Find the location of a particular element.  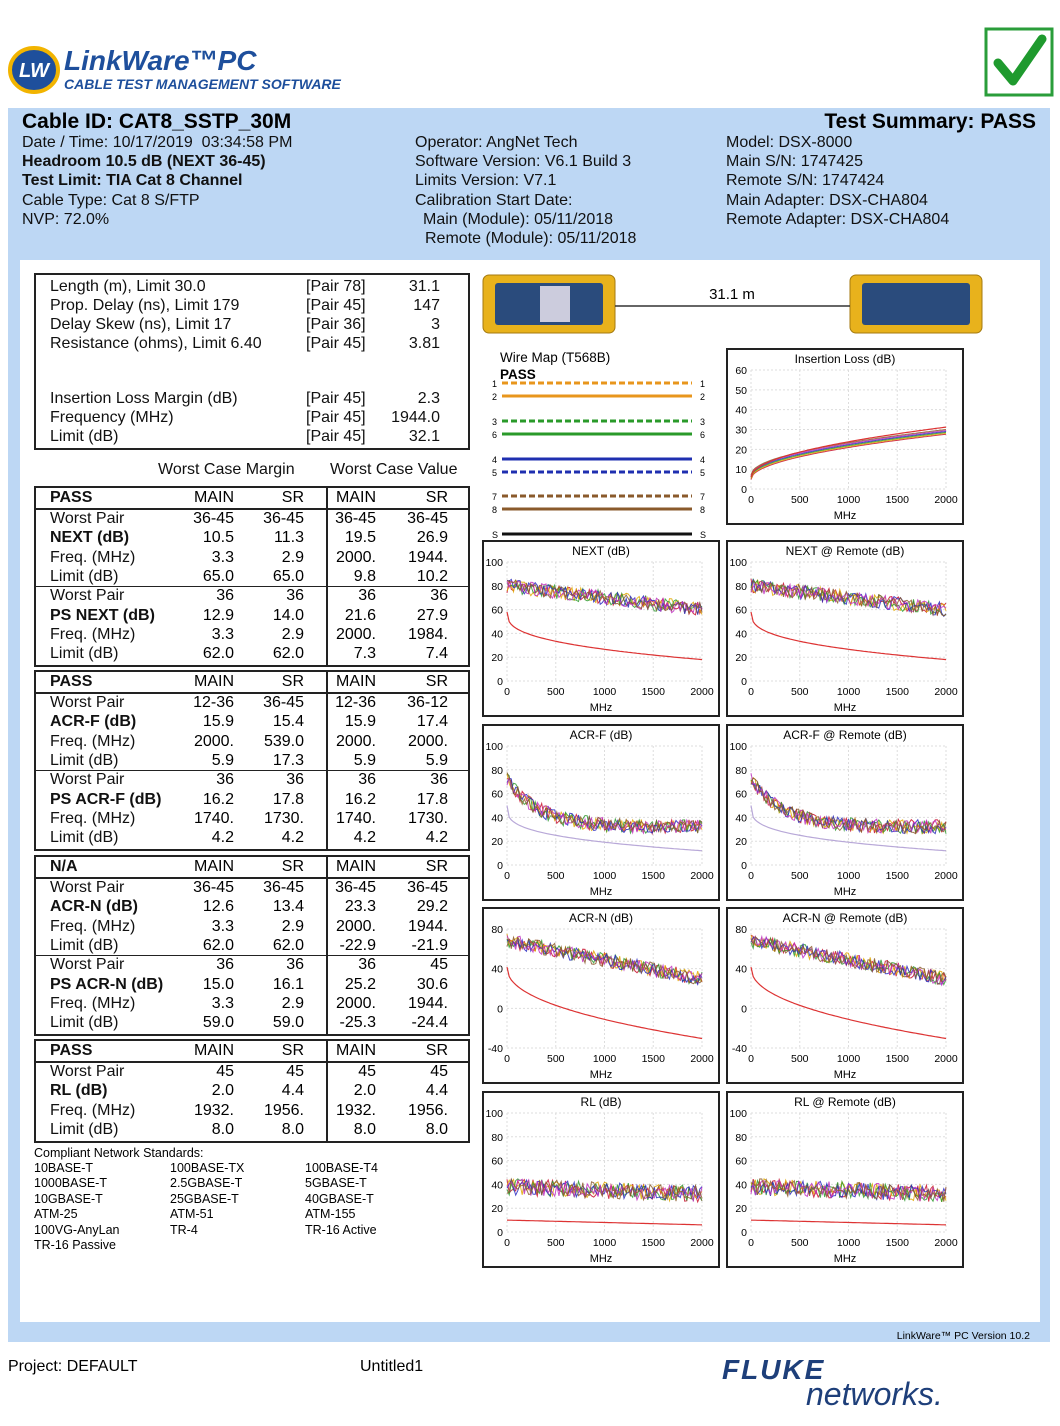

result-label: Resistance (ohms), Limit 6.40 is located at coordinates (156, 343).